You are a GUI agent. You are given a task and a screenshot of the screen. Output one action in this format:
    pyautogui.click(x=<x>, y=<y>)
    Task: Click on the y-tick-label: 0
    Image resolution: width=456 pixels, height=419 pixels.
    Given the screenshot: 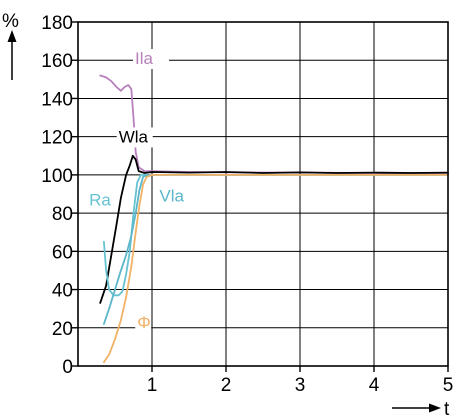 What is the action you would take?
    pyautogui.click(x=67, y=367)
    